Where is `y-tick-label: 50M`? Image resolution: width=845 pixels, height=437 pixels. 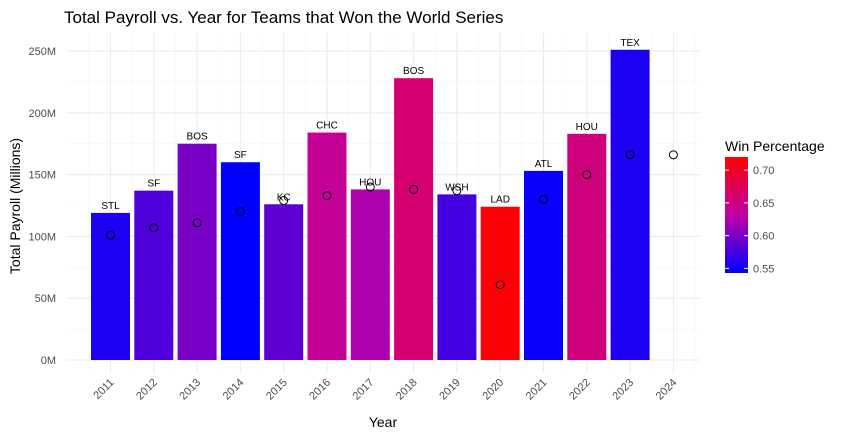
y-tick-label: 50M is located at coordinates (45, 299).